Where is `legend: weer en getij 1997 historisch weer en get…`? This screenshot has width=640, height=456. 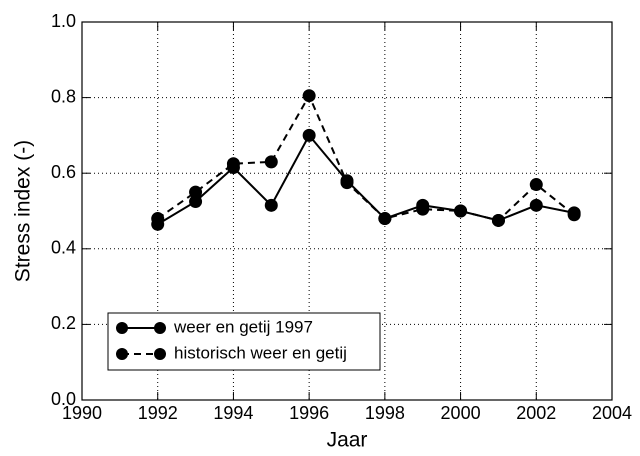 legend: weer en getij 1997 historisch weer en get… is located at coordinates (244, 341).